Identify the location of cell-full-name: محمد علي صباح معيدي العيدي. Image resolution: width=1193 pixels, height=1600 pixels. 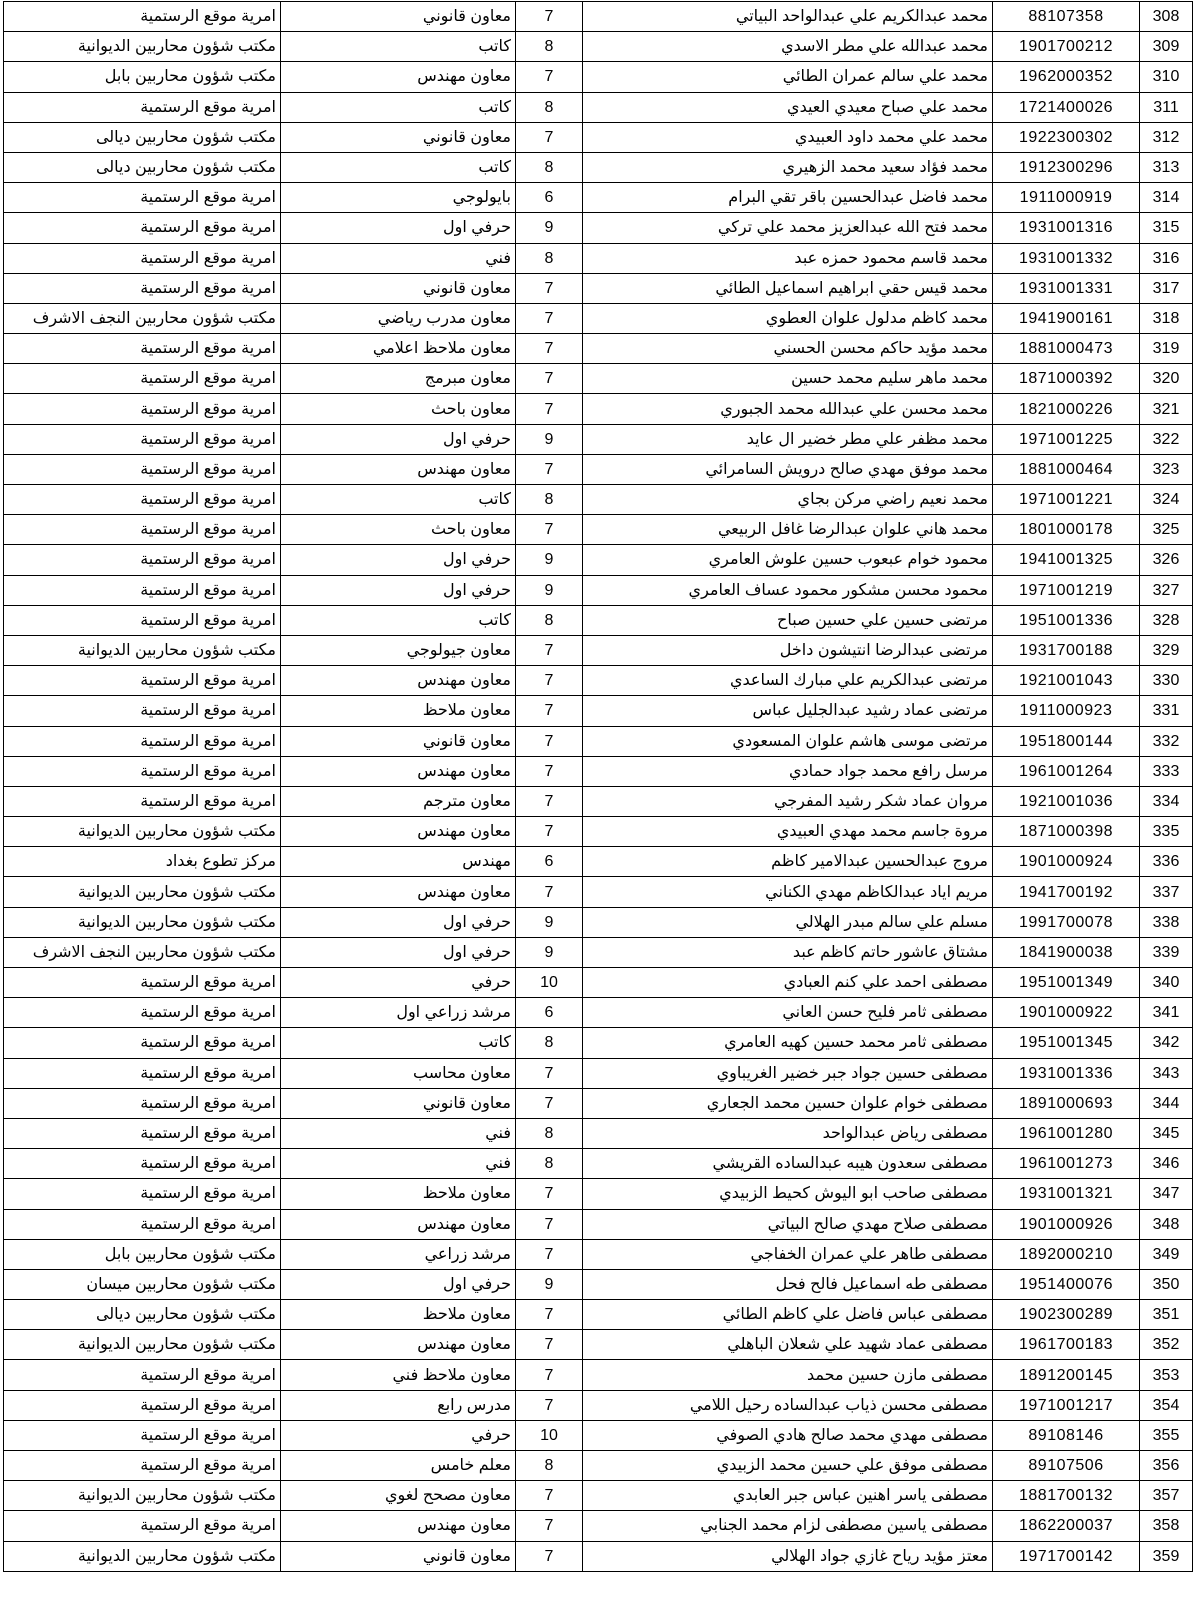
(787, 107).